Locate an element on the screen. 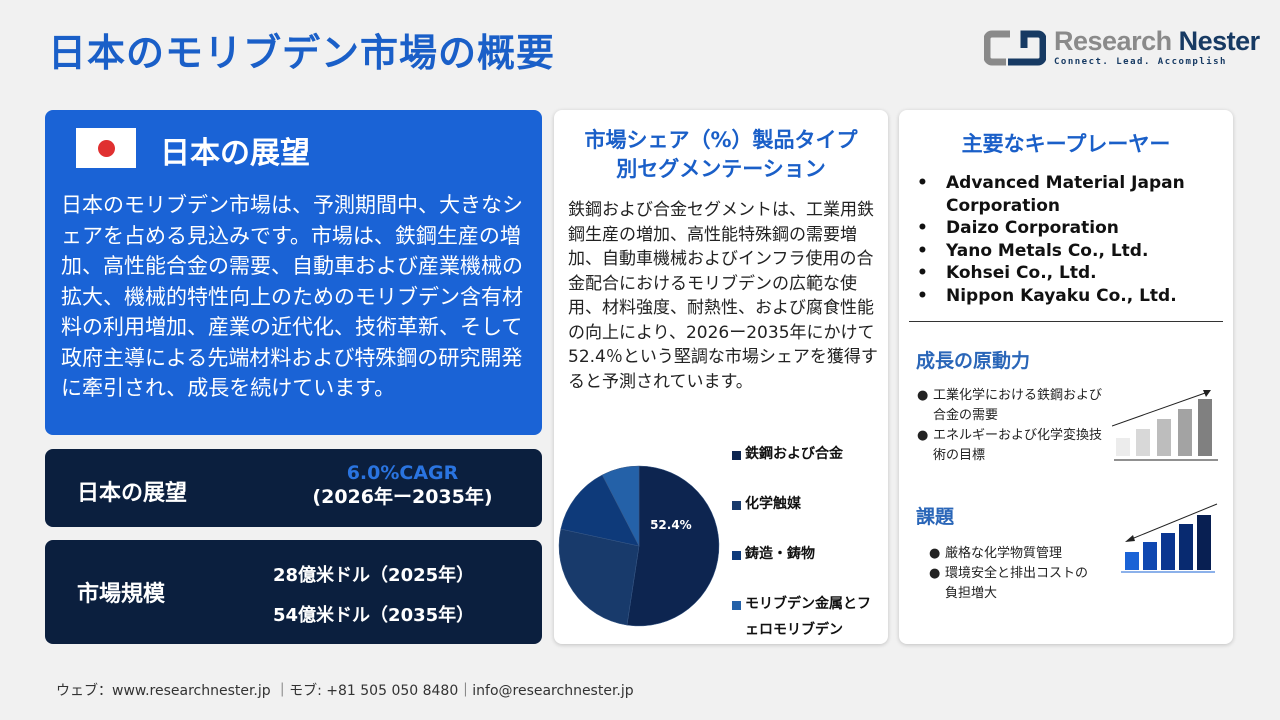 The image size is (1280, 720). pie-chart: 52.4% is located at coordinates (639, 546).